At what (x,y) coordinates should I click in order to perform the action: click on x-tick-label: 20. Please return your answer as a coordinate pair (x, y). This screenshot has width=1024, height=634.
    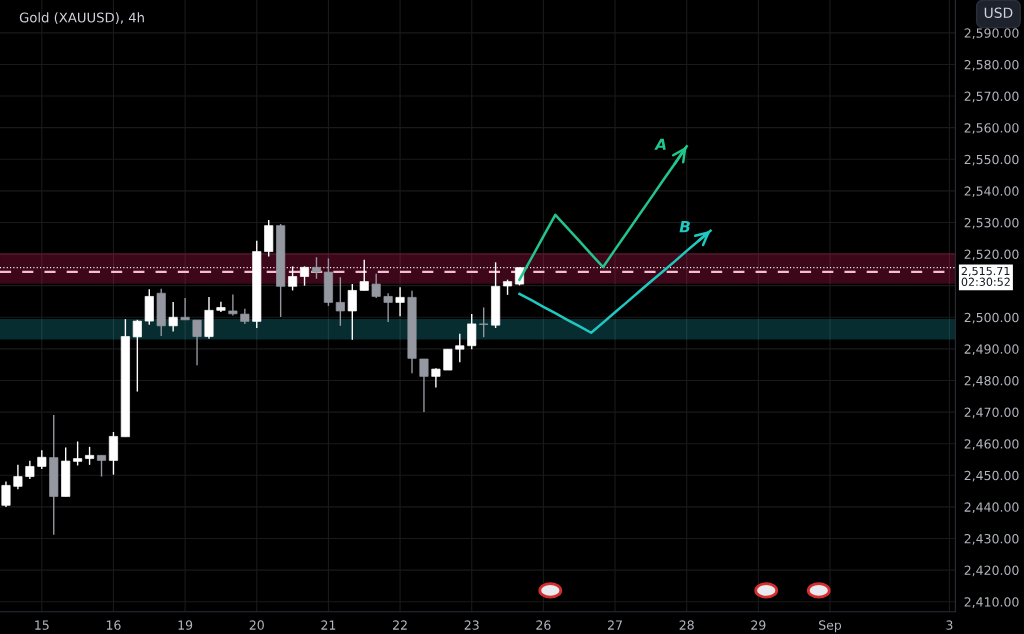
    Looking at the image, I should click on (256, 625).